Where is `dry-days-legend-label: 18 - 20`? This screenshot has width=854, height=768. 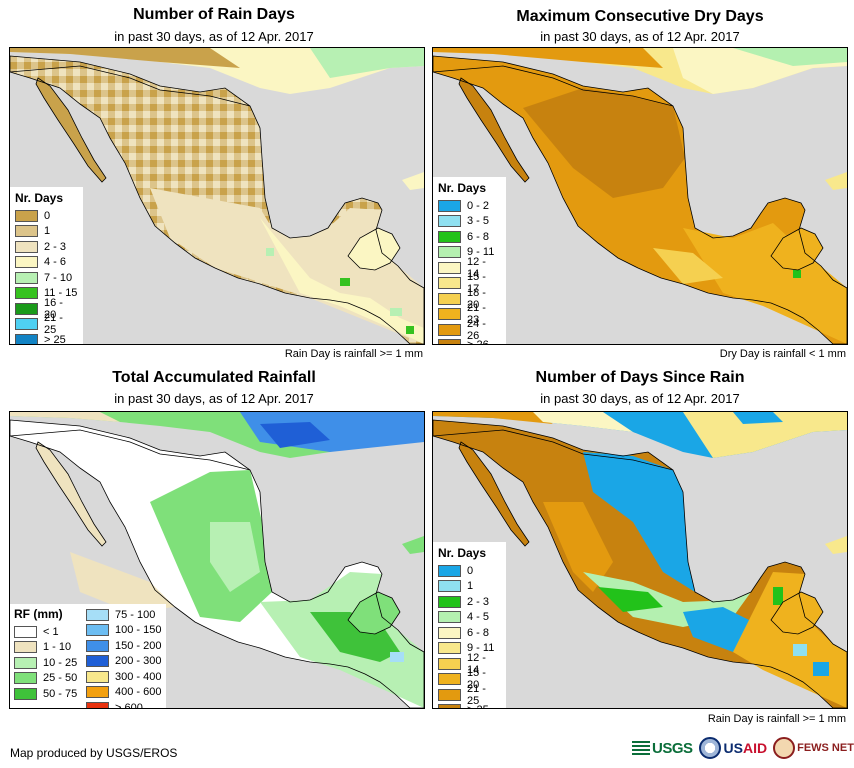
dry-days-legend-label: 18 - 20 is located at coordinates (476, 298).